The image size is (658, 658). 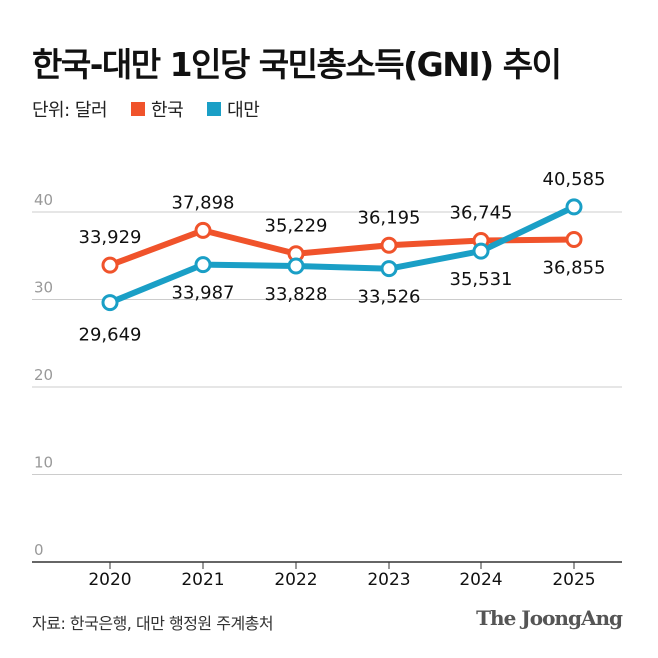 What do you see at coordinates (388, 580) in the screenshot?
I see `x-tick-label: 2023` at bounding box center [388, 580].